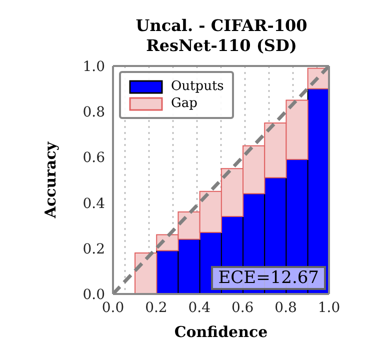 The width and height of the screenshot is (375, 345). I want to click on x-axis-title: Confidence, so click(221, 332).